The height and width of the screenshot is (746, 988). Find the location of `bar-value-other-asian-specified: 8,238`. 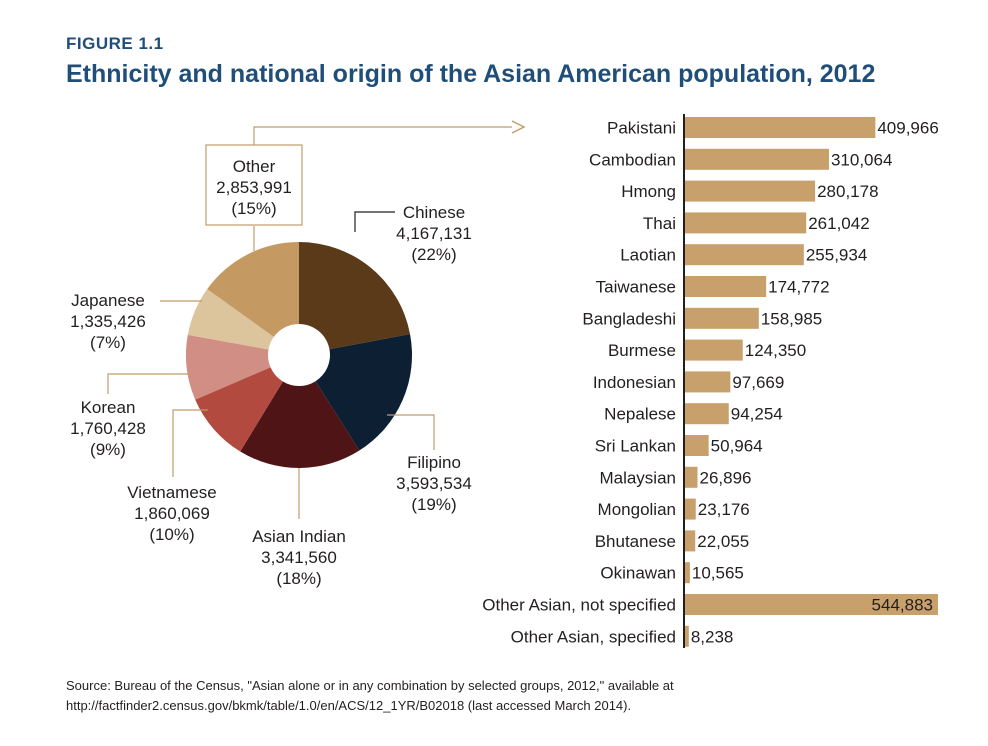

bar-value-other-asian-specified: 8,238 is located at coordinates (712, 636).